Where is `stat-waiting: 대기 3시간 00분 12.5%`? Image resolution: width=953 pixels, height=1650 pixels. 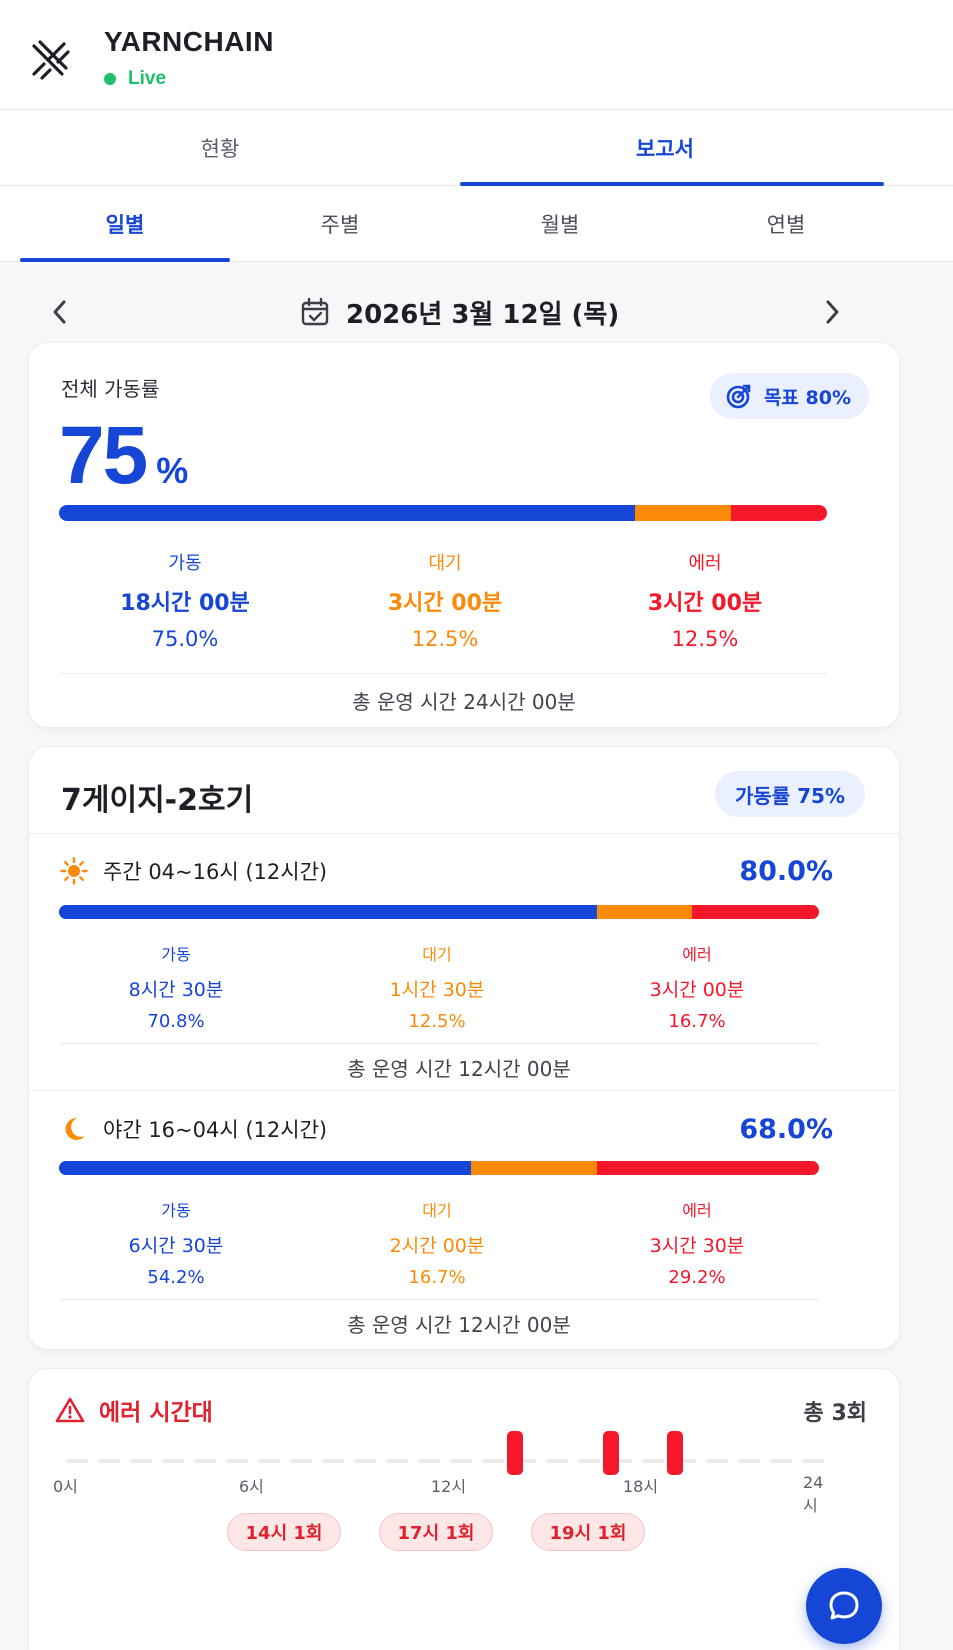
stat-waiting: 대기 3시간 00분 12.5% is located at coordinates (445, 600).